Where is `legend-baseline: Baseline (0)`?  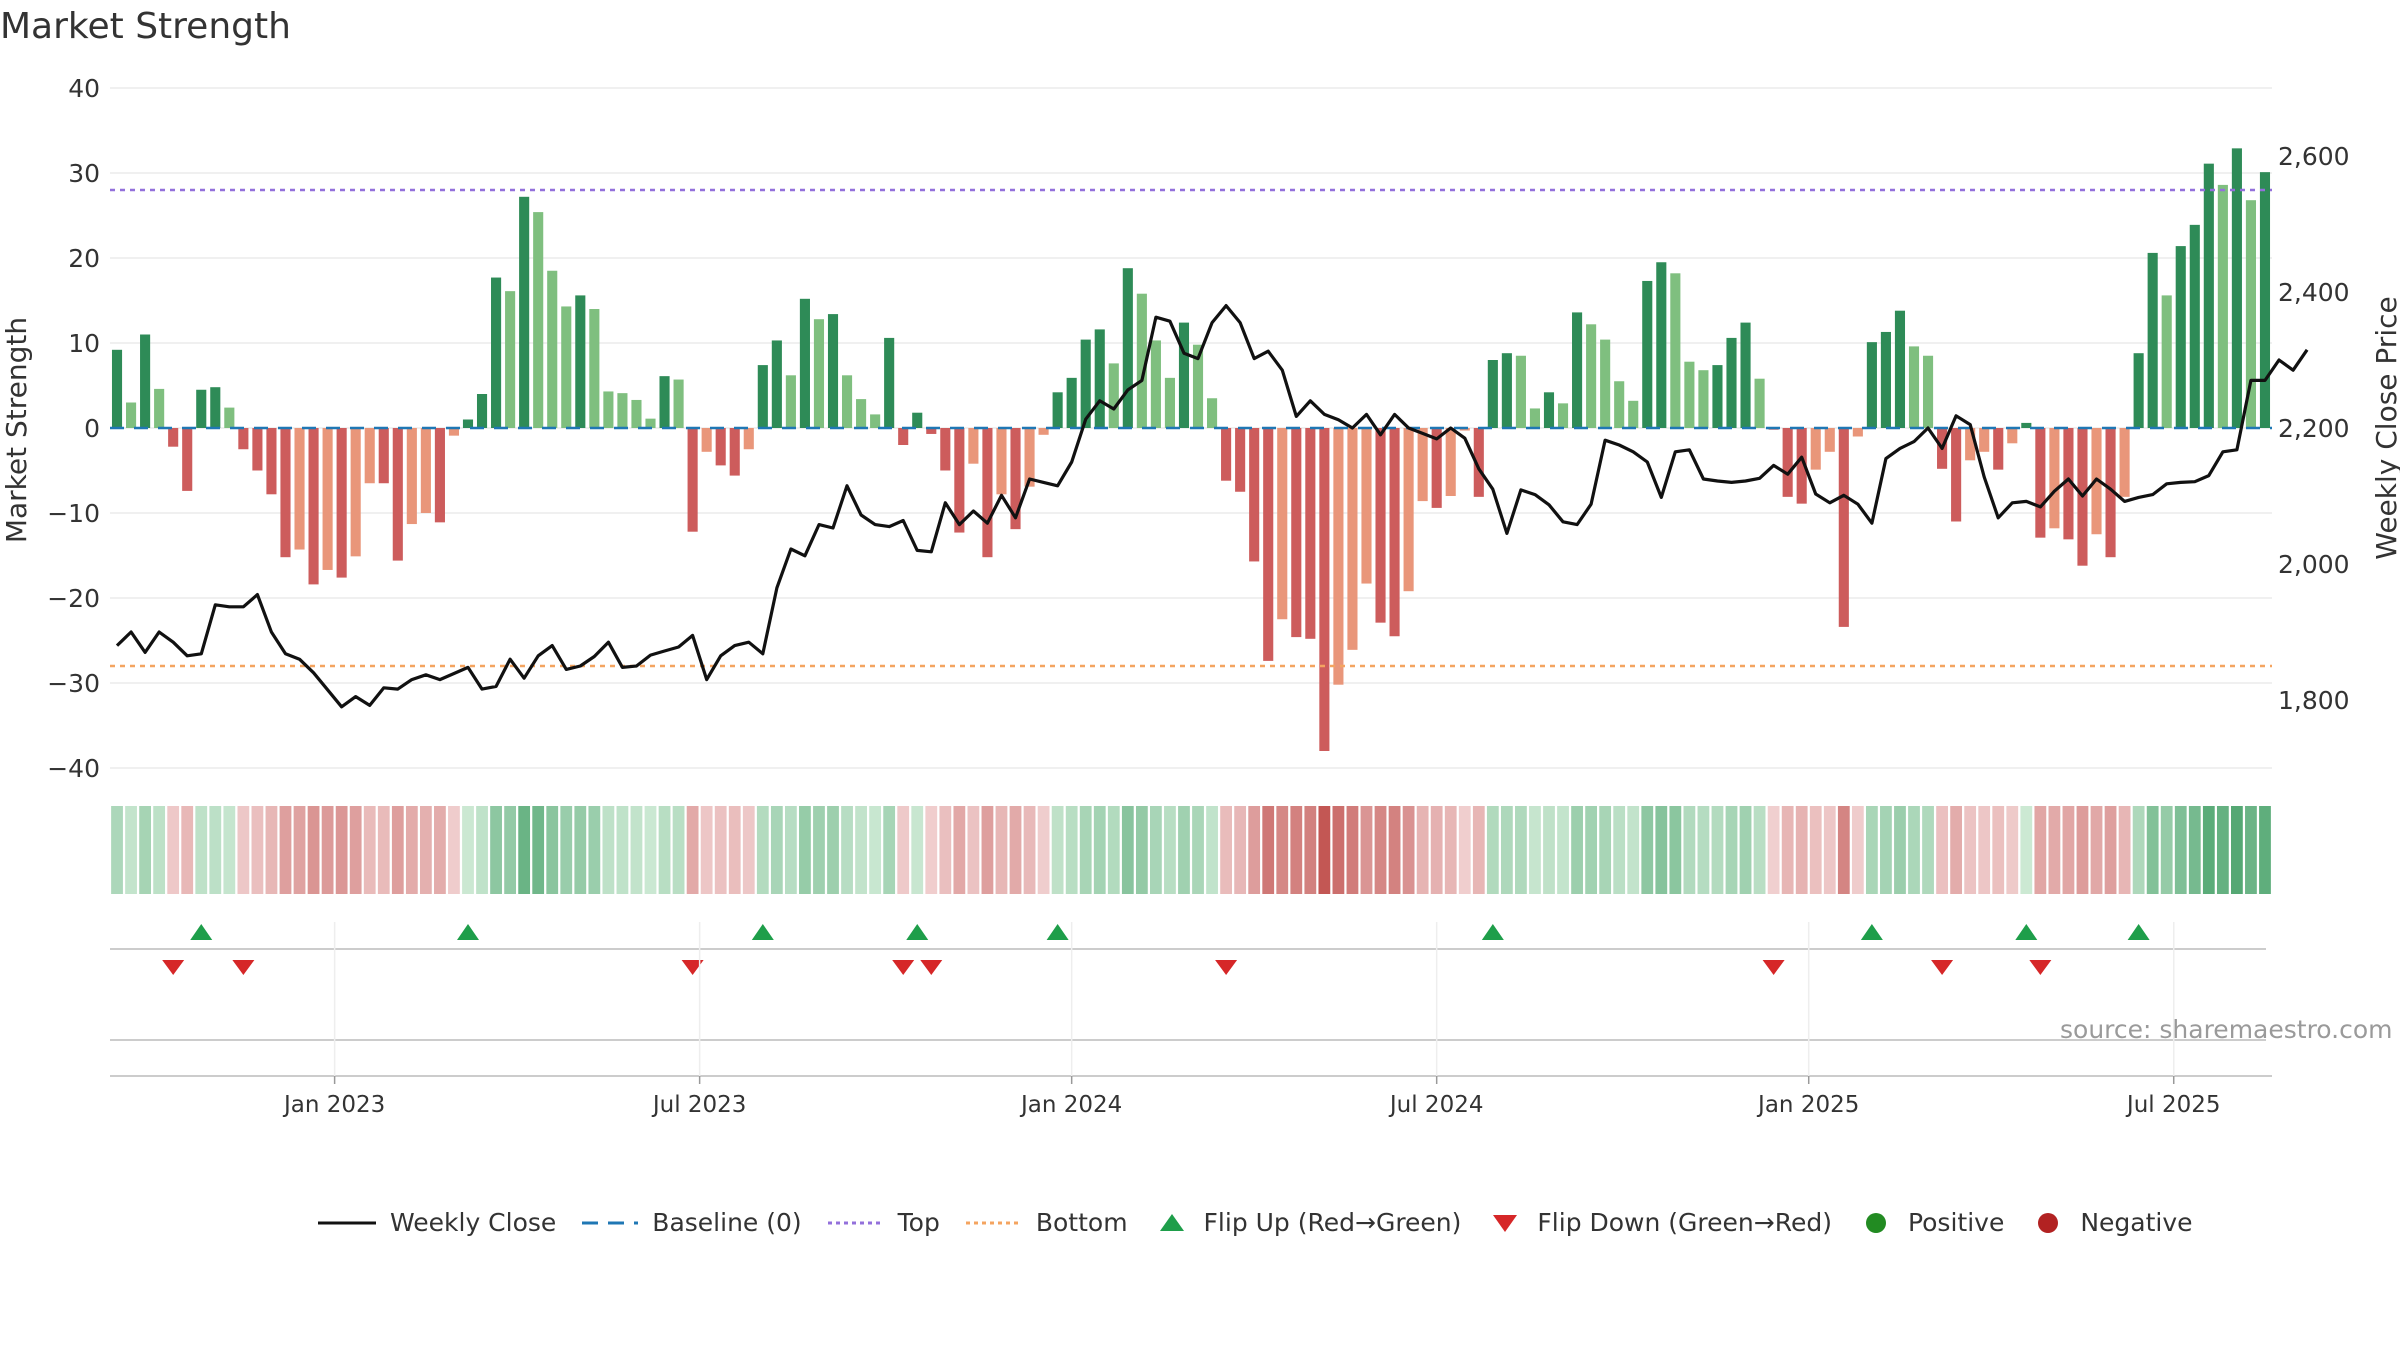
legend-baseline: Baseline (0) is located at coordinates (691, 1222).